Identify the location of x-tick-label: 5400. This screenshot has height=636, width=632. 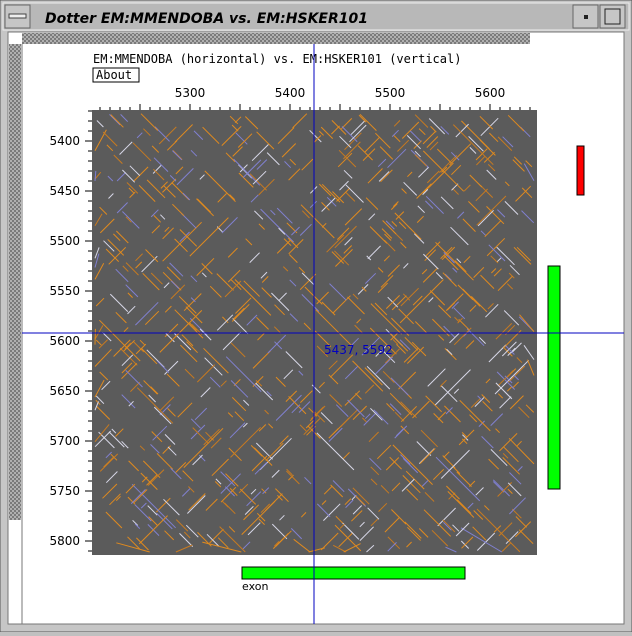
(290, 93).